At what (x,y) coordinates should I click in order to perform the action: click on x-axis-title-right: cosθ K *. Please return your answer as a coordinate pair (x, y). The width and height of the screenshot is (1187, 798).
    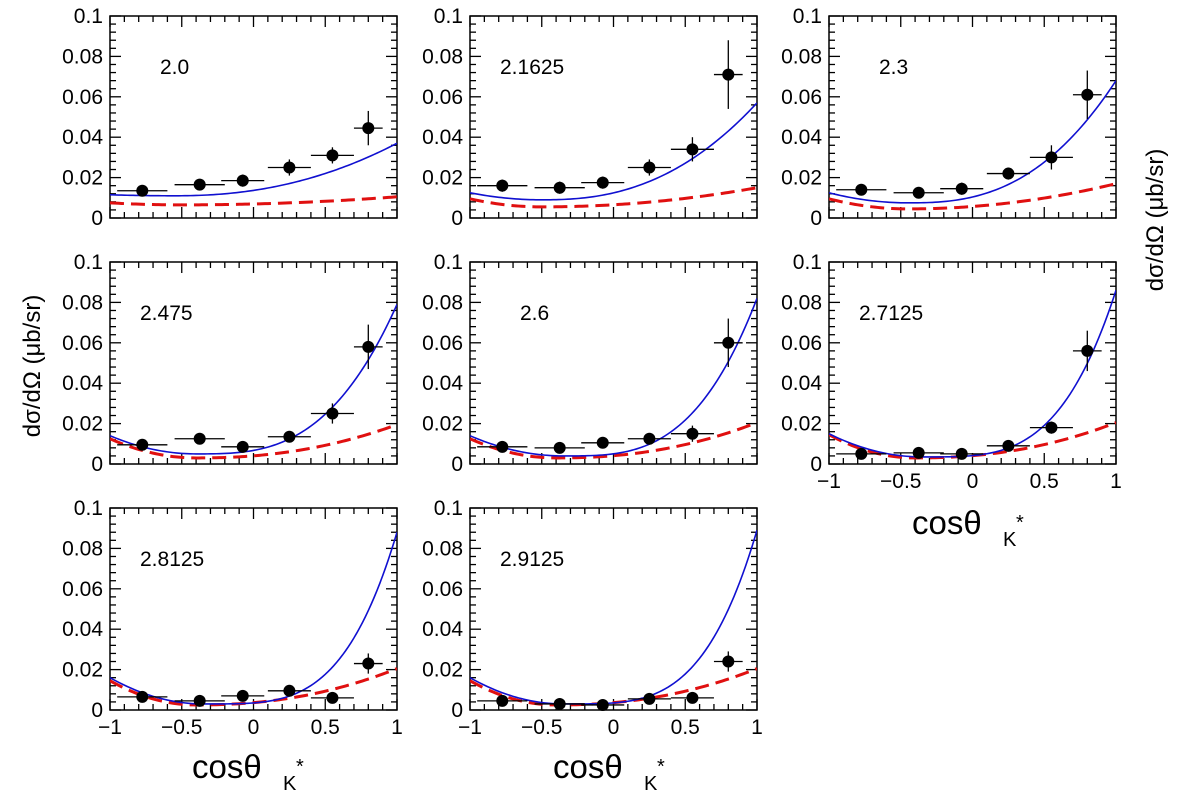
    Looking at the image, I should click on (968, 527).